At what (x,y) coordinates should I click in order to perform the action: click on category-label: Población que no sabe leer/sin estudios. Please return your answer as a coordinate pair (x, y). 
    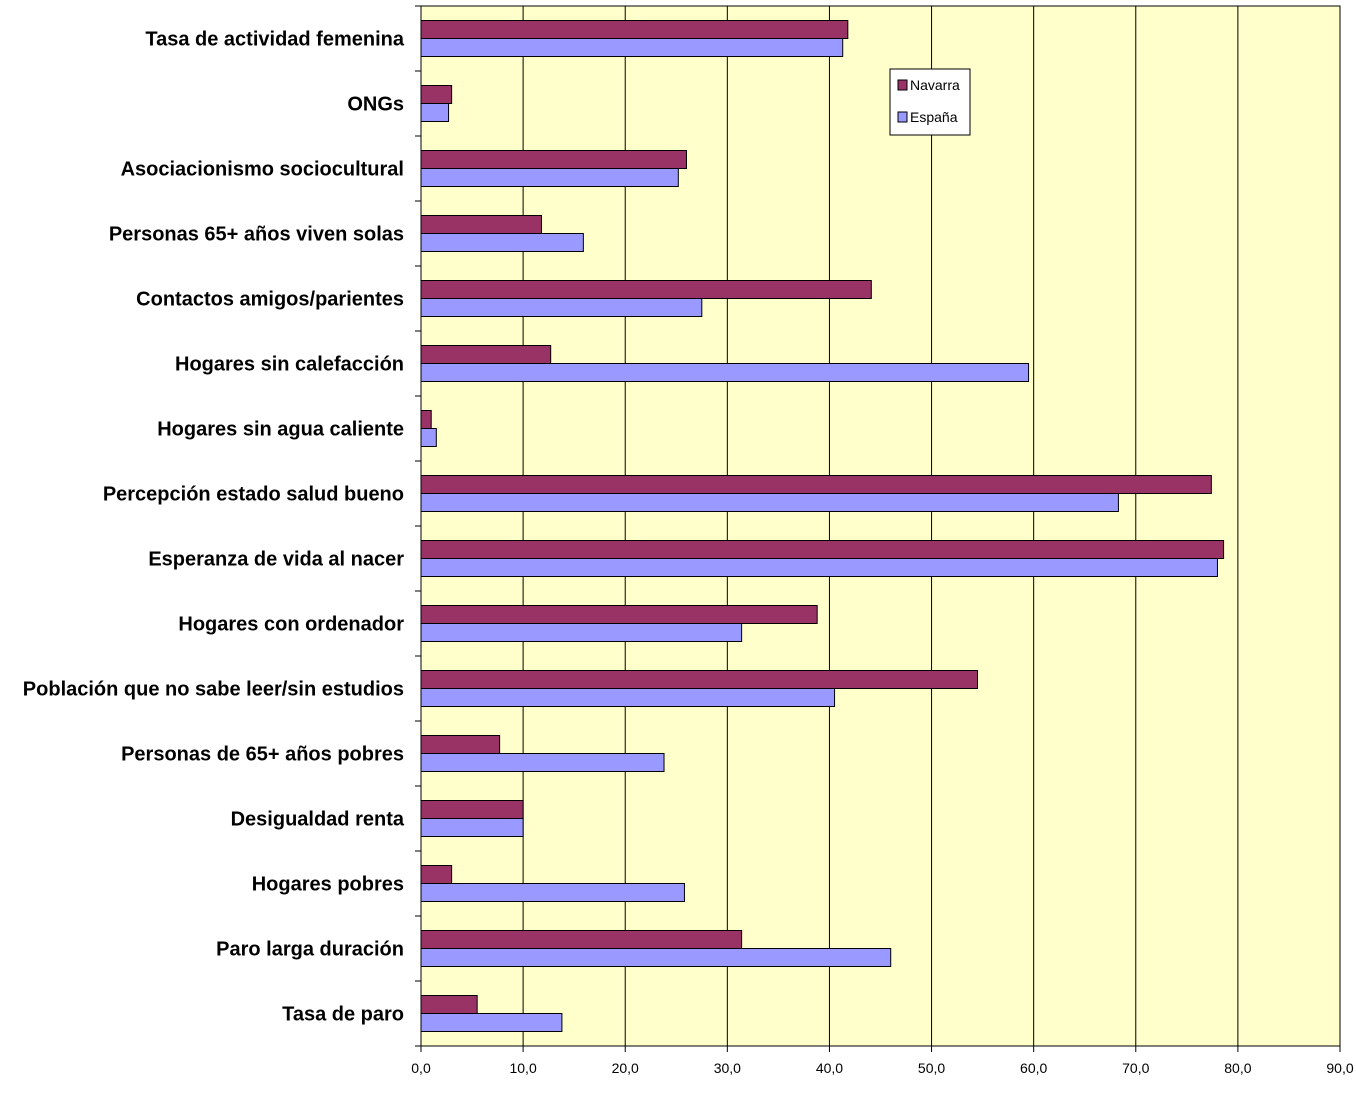
    Looking at the image, I should click on (213, 690).